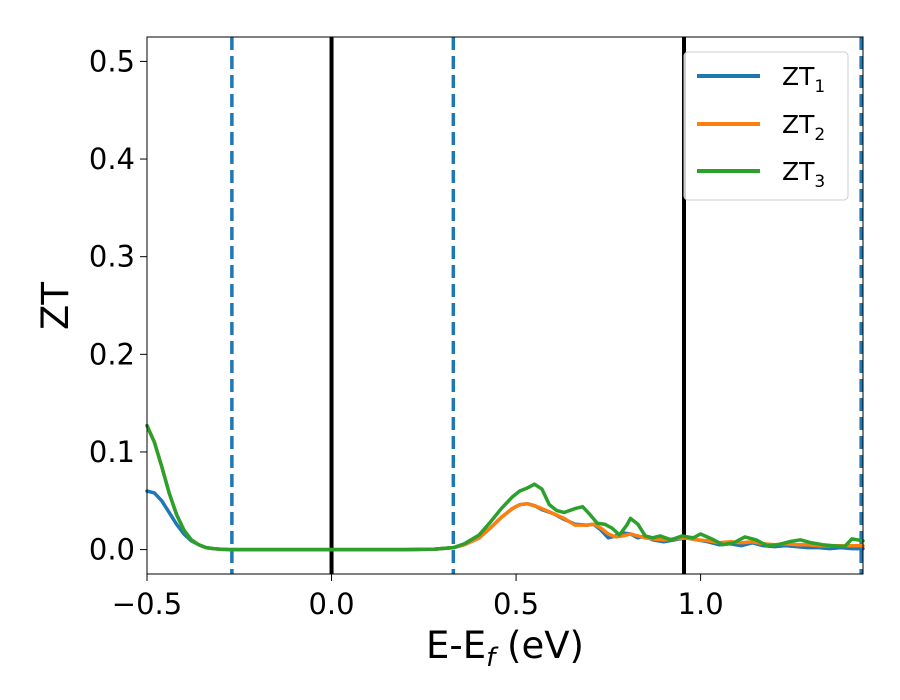 The width and height of the screenshot is (900, 700). Describe the element at coordinates (331, 604) in the screenshot. I see `x-tick-label-1: 0.0` at that location.